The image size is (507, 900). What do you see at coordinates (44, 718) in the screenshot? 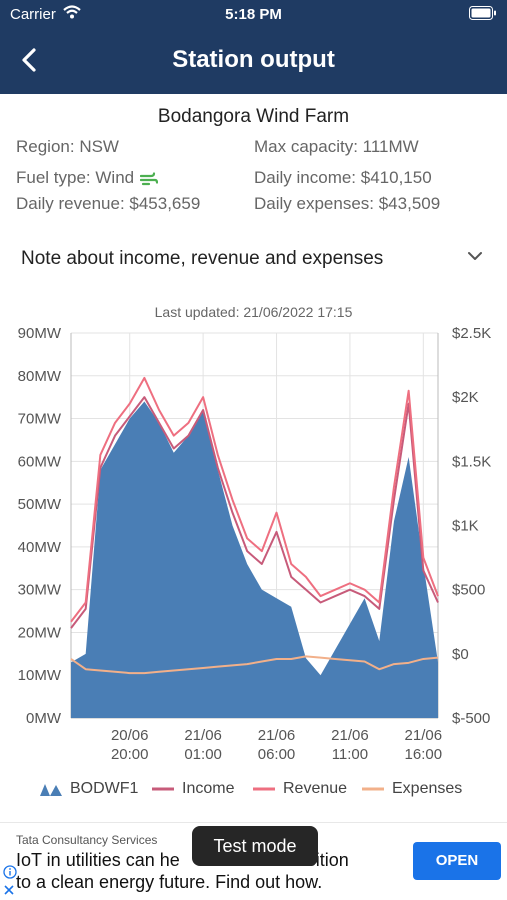
I see `y-left-tick-label: 0MW` at bounding box center [44, 718].